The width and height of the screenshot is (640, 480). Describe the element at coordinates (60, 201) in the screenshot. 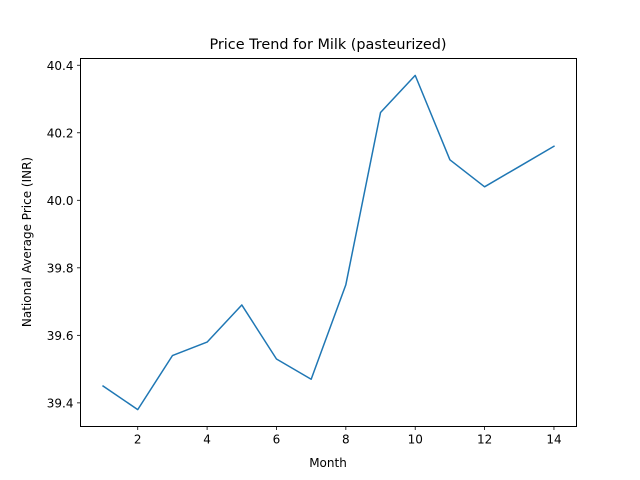

I see `y-tick-label: 40.0` at that location.